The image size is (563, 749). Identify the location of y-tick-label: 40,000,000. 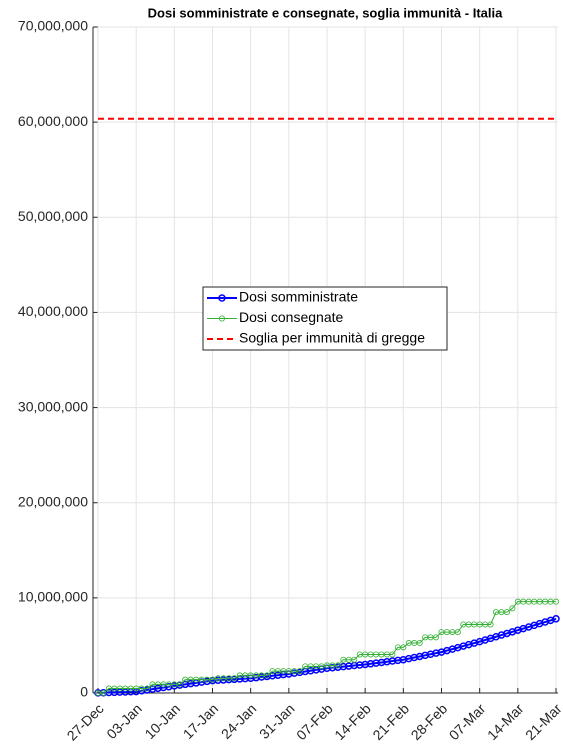
(53, 311).